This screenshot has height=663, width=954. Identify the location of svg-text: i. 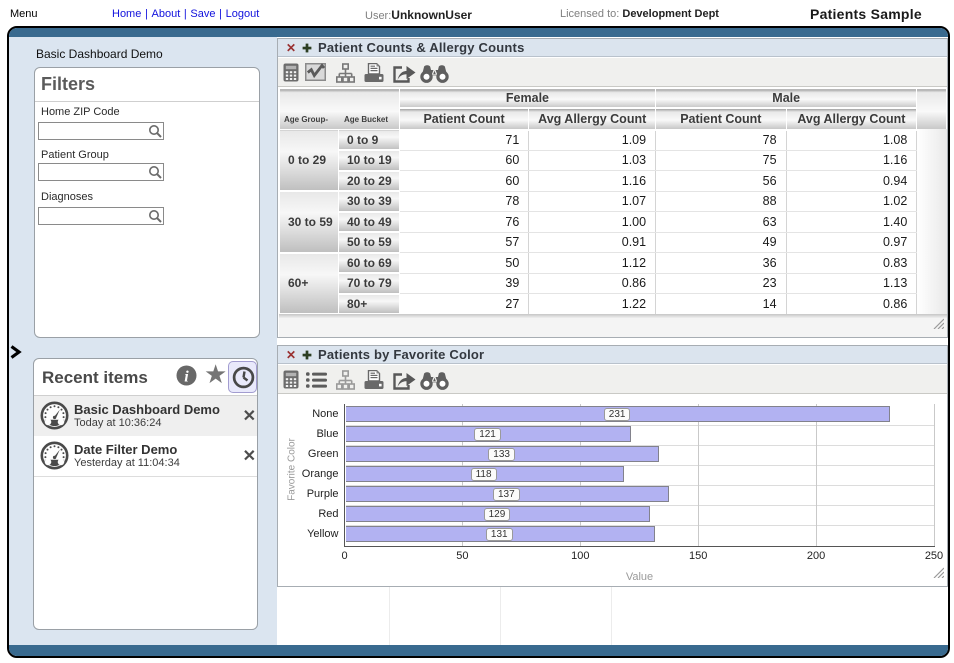
(186, 377).